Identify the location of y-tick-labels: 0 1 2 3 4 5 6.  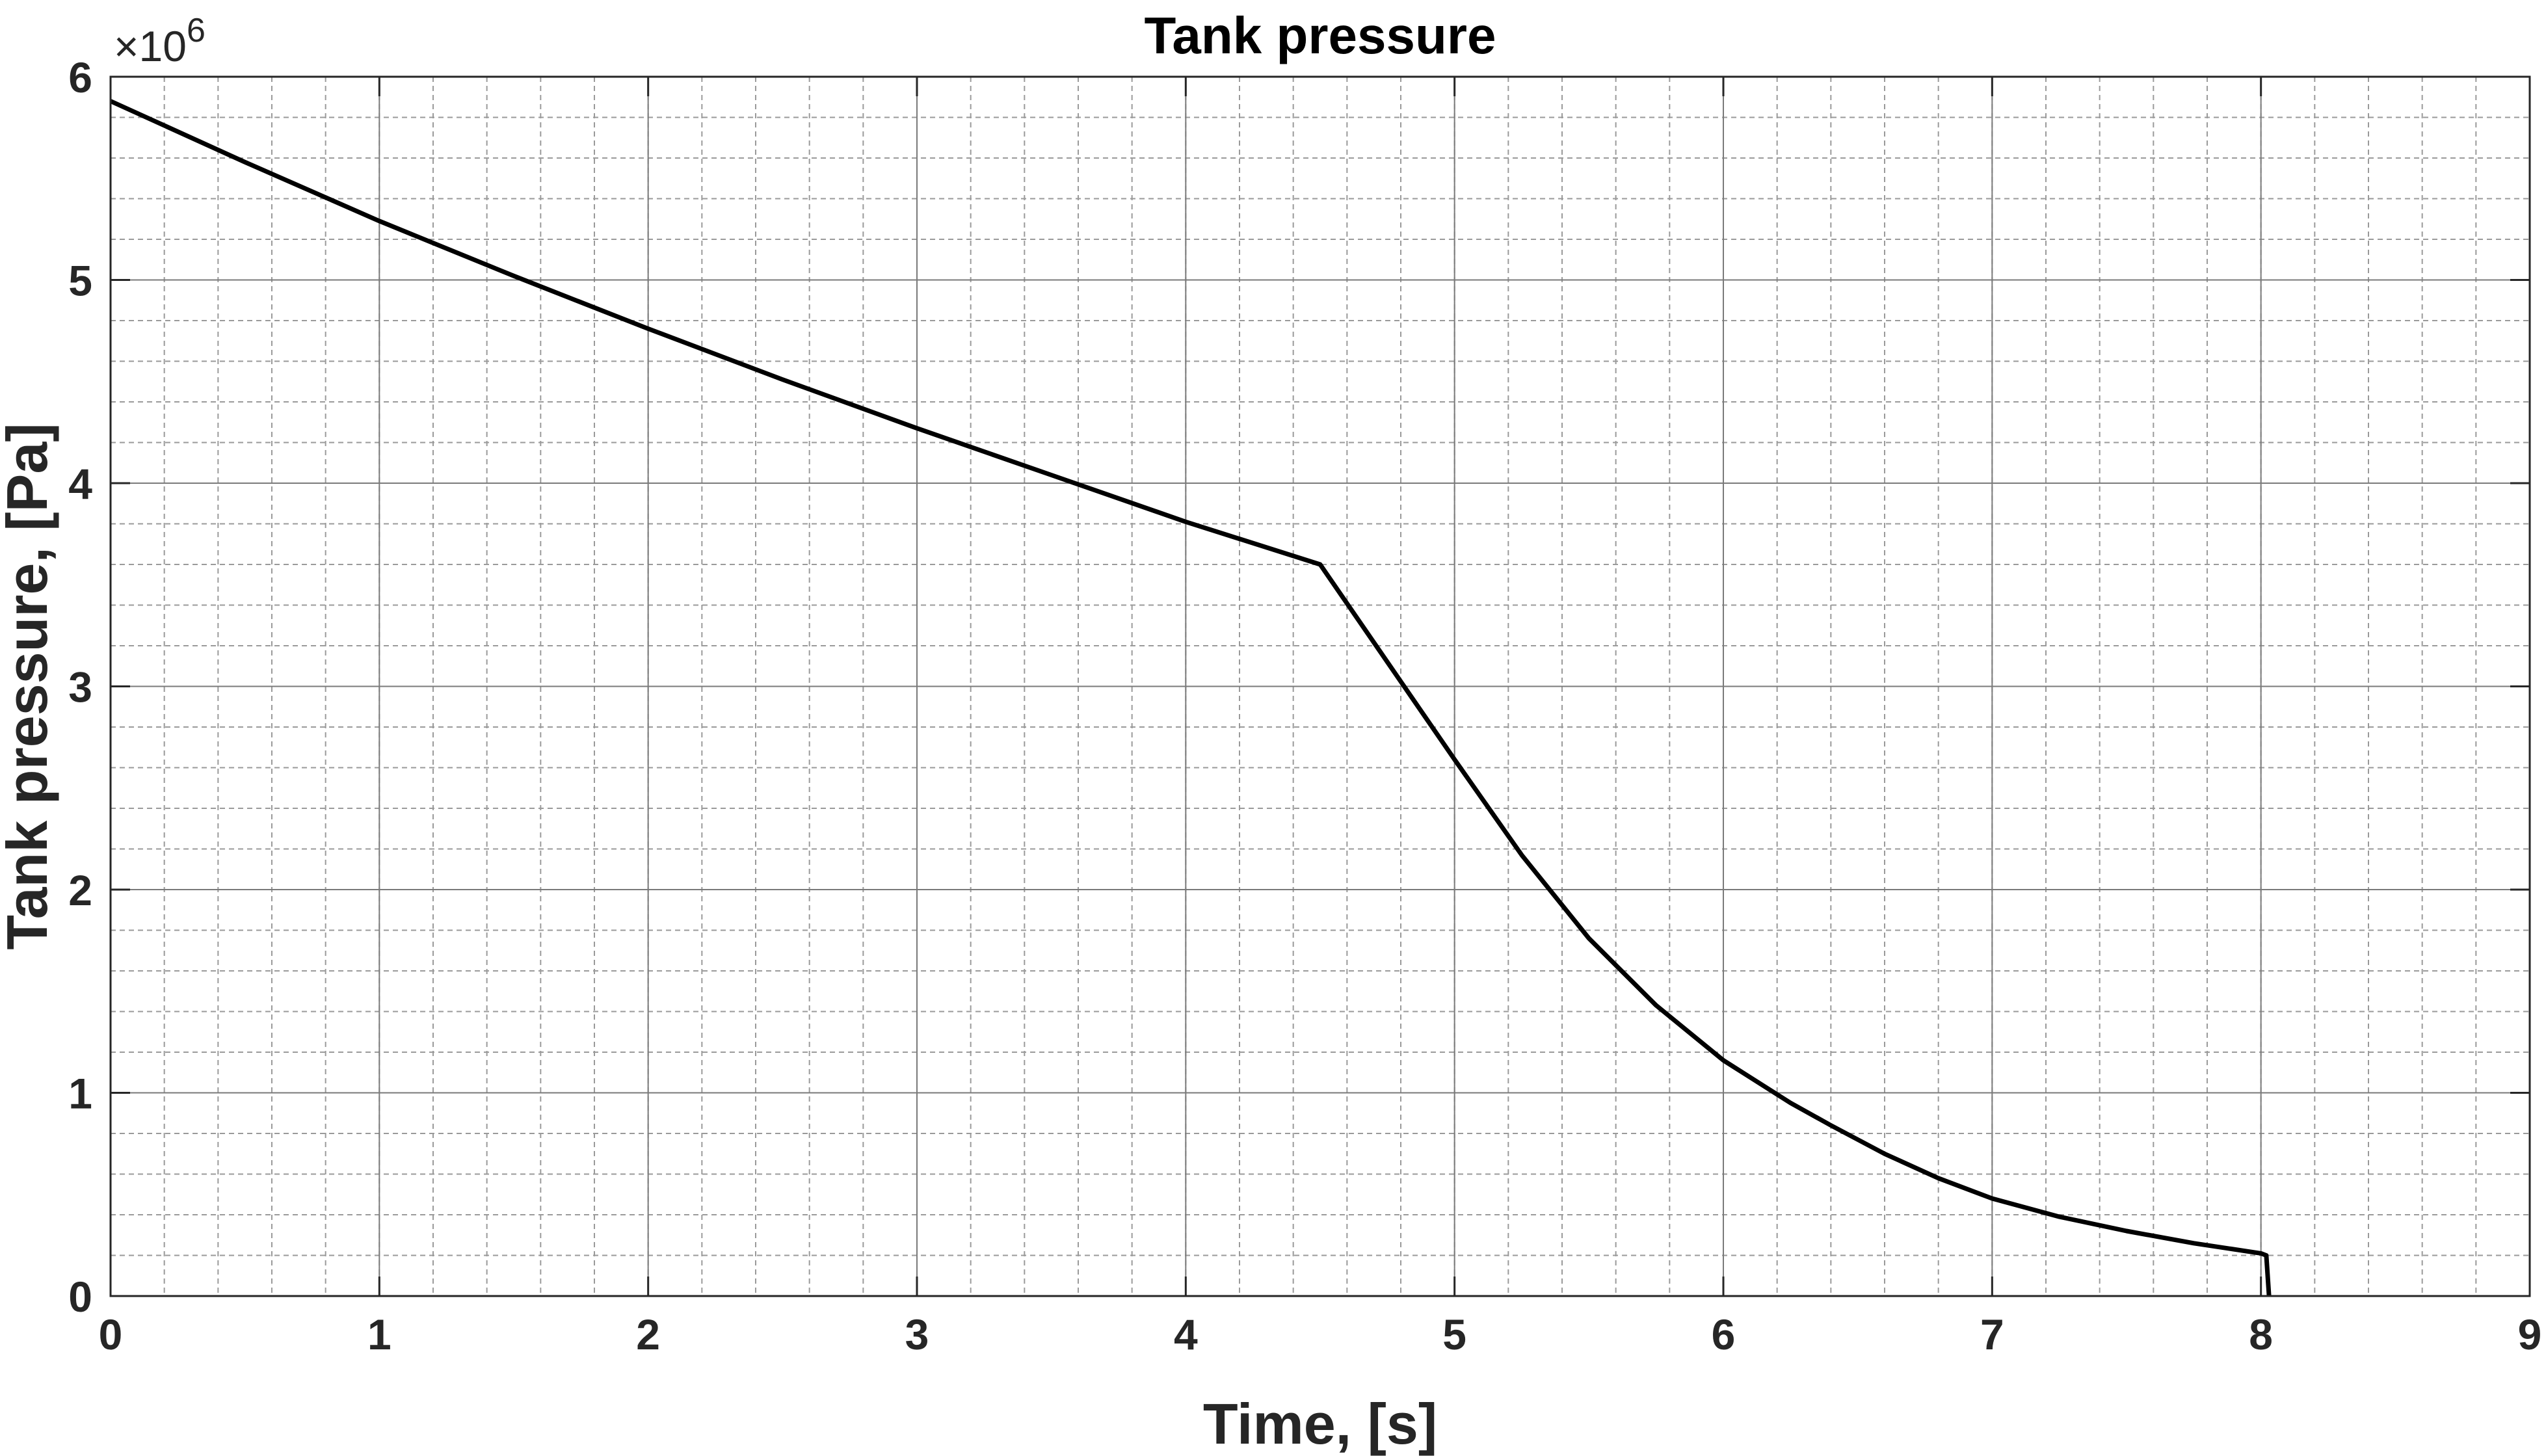
(80, 687).